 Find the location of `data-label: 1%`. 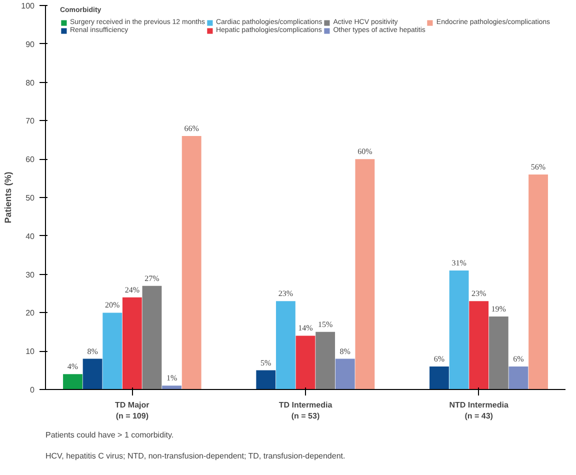

data-label: 1% is located at coordinates (172, 378).